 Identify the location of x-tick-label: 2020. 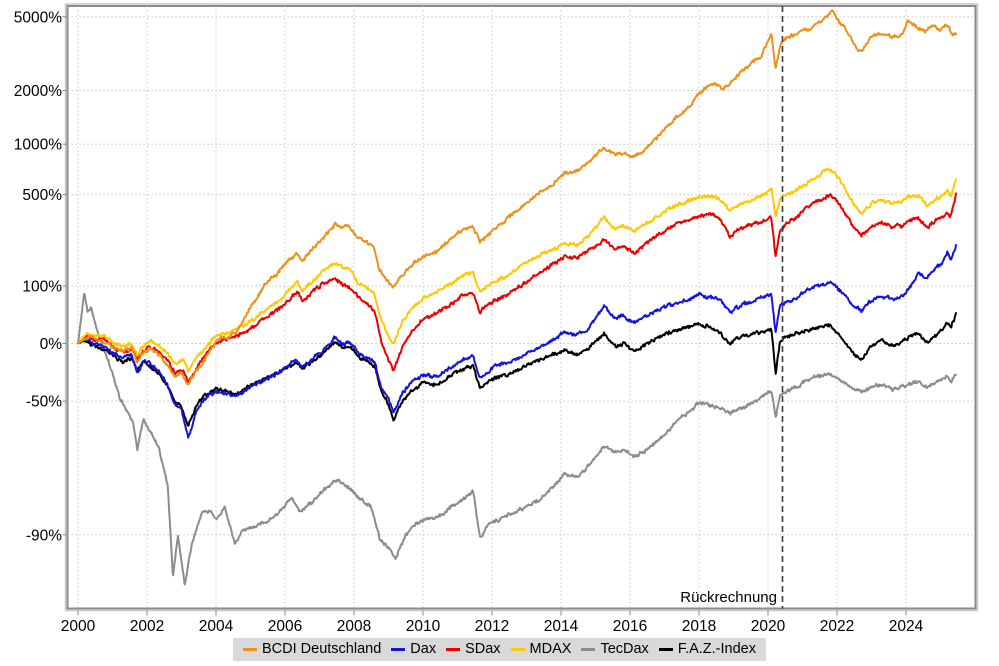
(768, 626).